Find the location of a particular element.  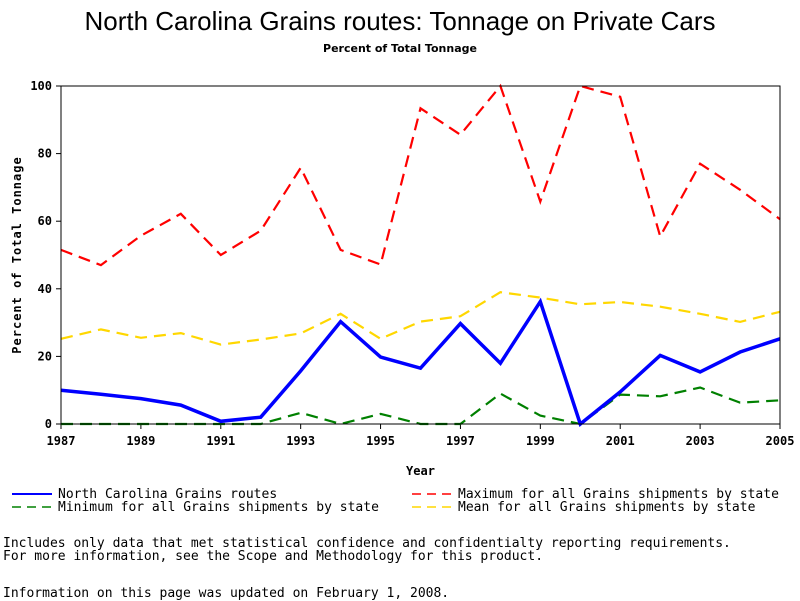

x-tick-label: 2001 is located at coordinates (620, 441).